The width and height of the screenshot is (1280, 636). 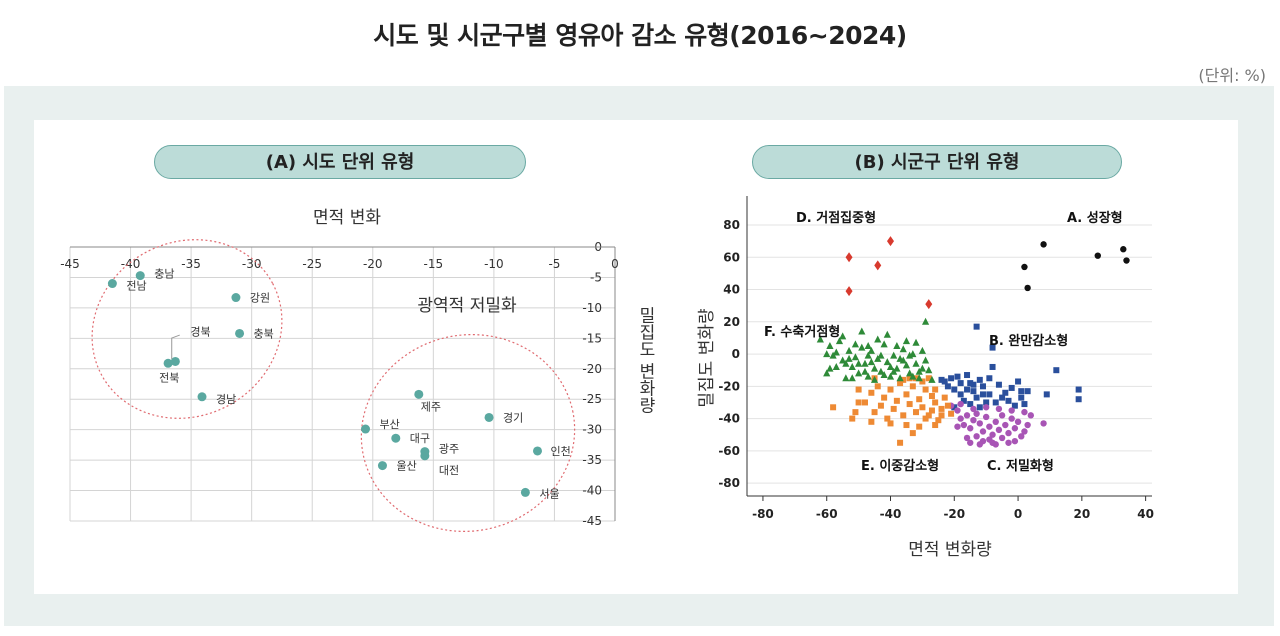 What do you see at coordinates (729, 451) in the screenshot?
I see `y-tick-label: -60` at bounding box center [729, 451].